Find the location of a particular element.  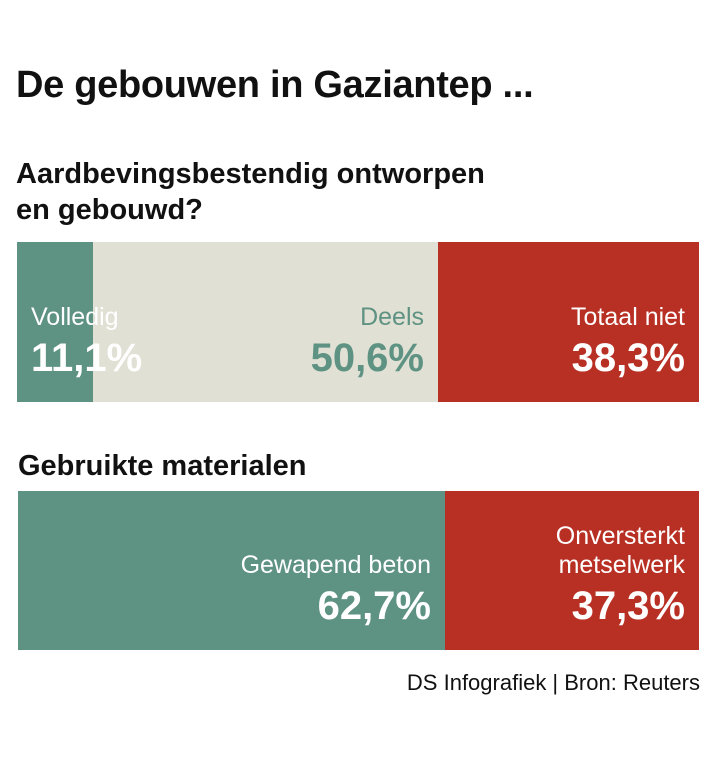

bar-segment-onversterkt-metselwerk is located at coordinates (572, 570).